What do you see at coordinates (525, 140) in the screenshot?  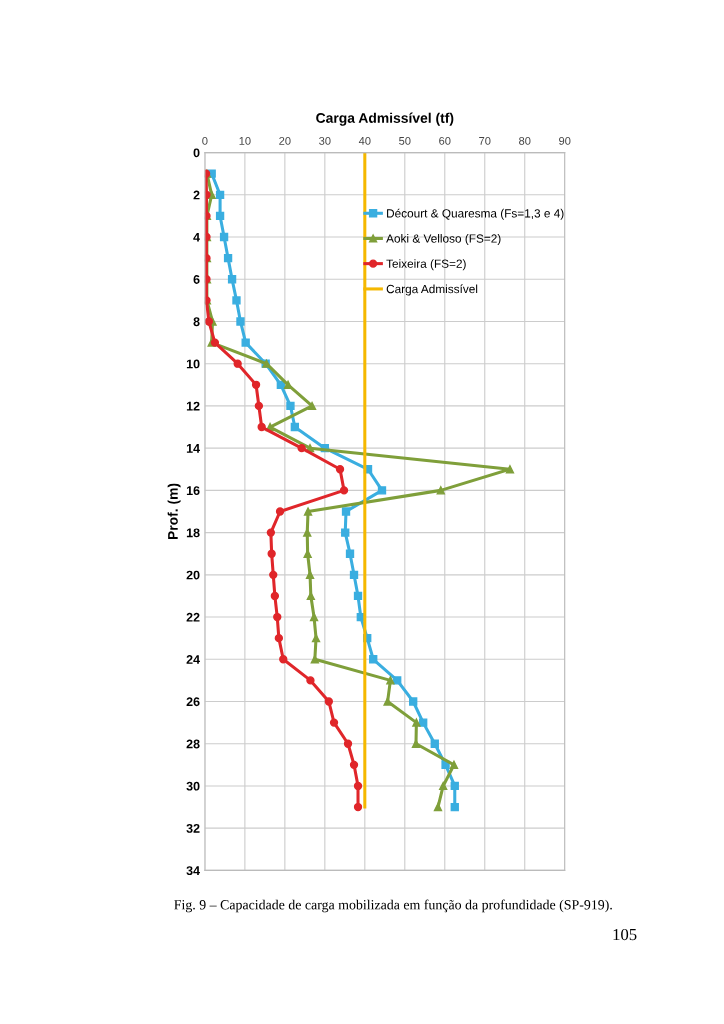 I see `x-tick-label: 80` at bounding box center [525, 140].